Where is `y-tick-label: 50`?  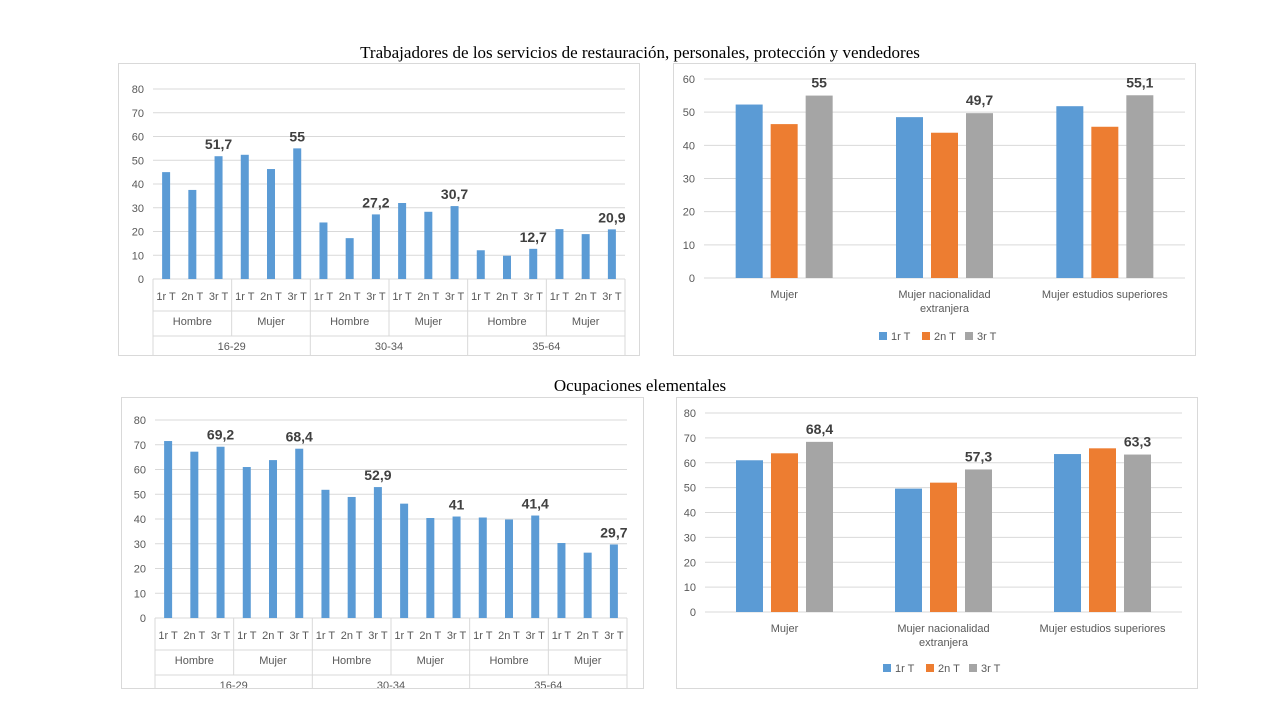
y-tick-label: 50 is located at coordinates (138, 161).